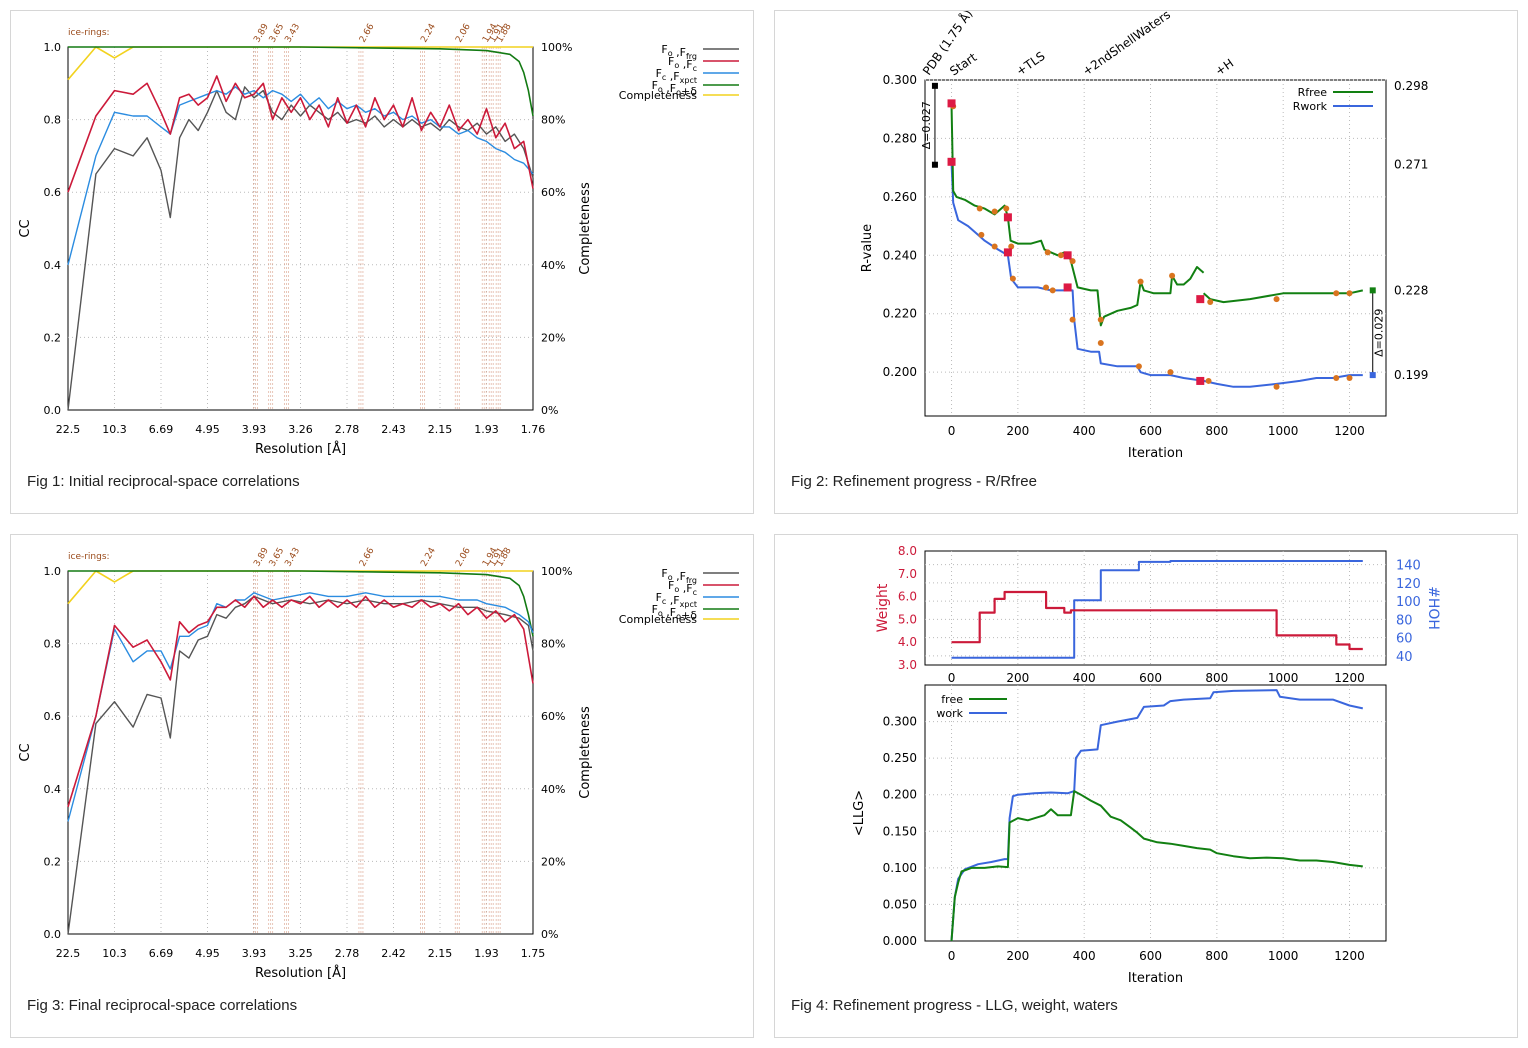 This screenshot has width=1528, height=1048. I want to click on ice-ring-label: 2.24, so click(428, 557).